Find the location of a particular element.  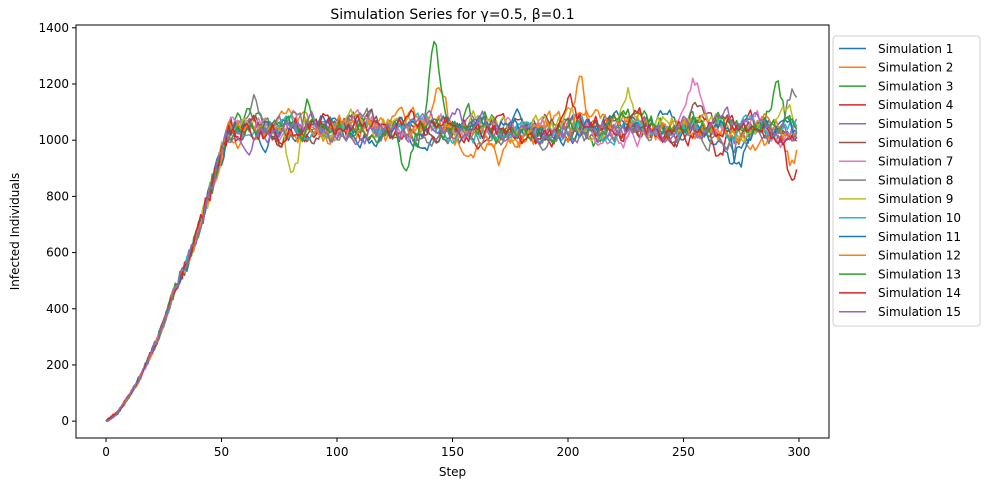

legend-label-12: Simulation 12 is located at coordinates (919, 256).